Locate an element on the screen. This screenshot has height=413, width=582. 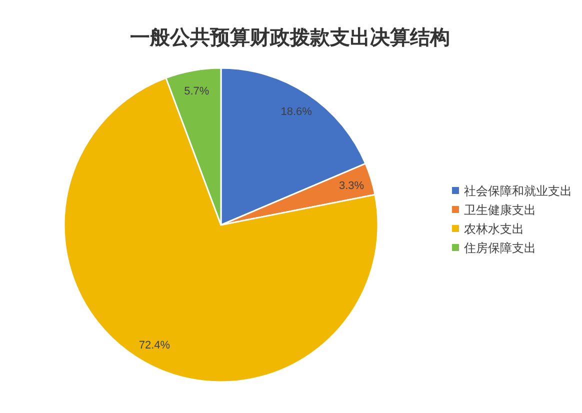
data-label: 72.4% is located at coordinates (154, 345).